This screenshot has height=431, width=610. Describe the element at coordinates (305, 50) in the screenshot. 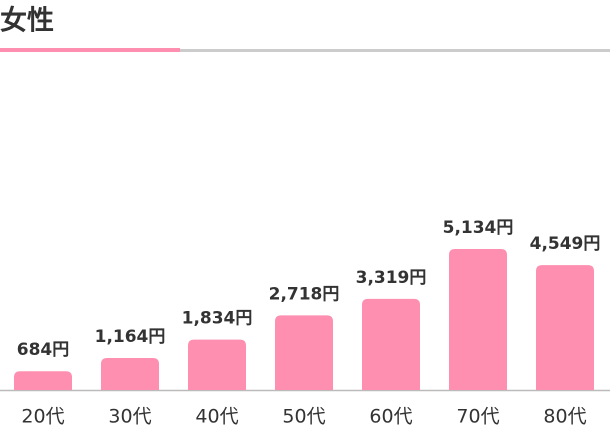

I see `title-rule` at that location.